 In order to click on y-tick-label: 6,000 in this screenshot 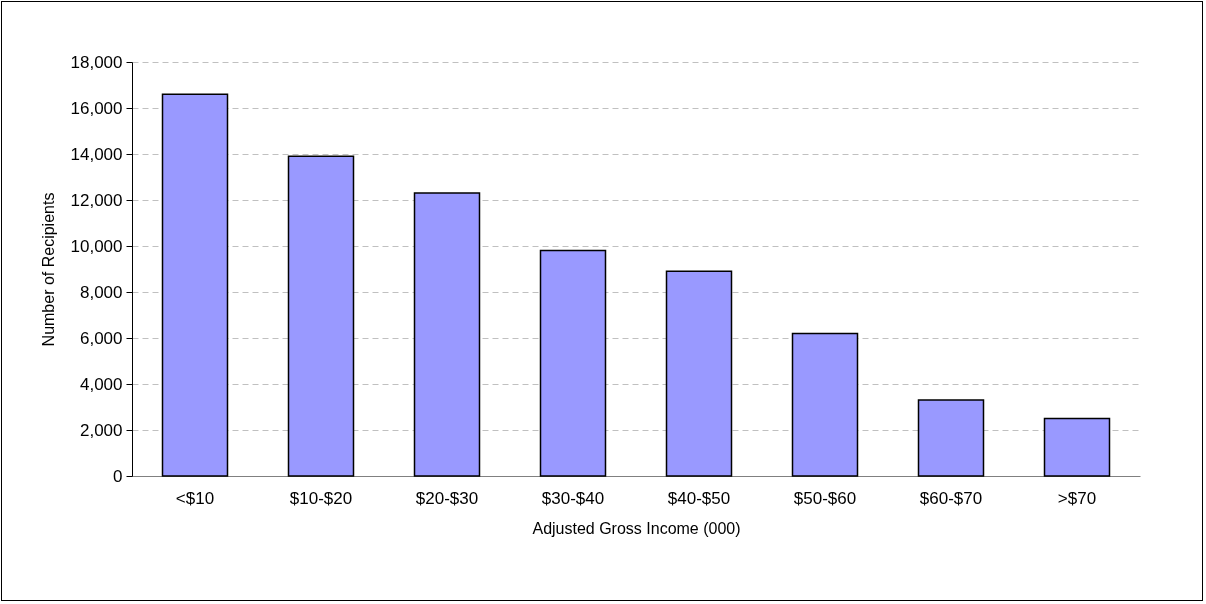, I will do `click(101, 338)`.